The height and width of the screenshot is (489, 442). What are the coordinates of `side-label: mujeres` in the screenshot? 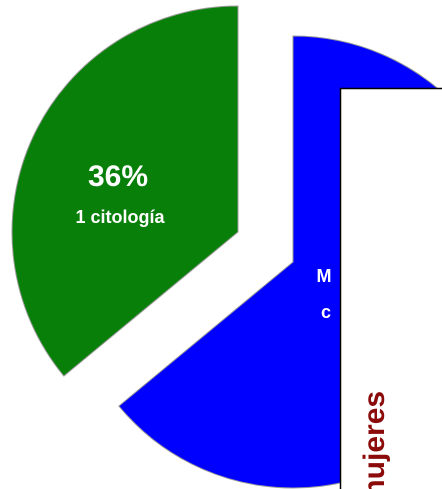 It's located at (374, 440).